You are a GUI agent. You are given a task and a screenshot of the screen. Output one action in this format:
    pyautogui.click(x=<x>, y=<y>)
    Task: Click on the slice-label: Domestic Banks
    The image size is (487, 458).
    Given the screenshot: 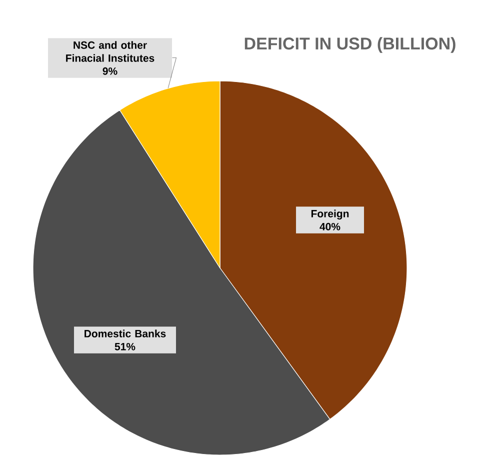 What is the action you would take?
    pyautogui.click(x=125, y=334)
    